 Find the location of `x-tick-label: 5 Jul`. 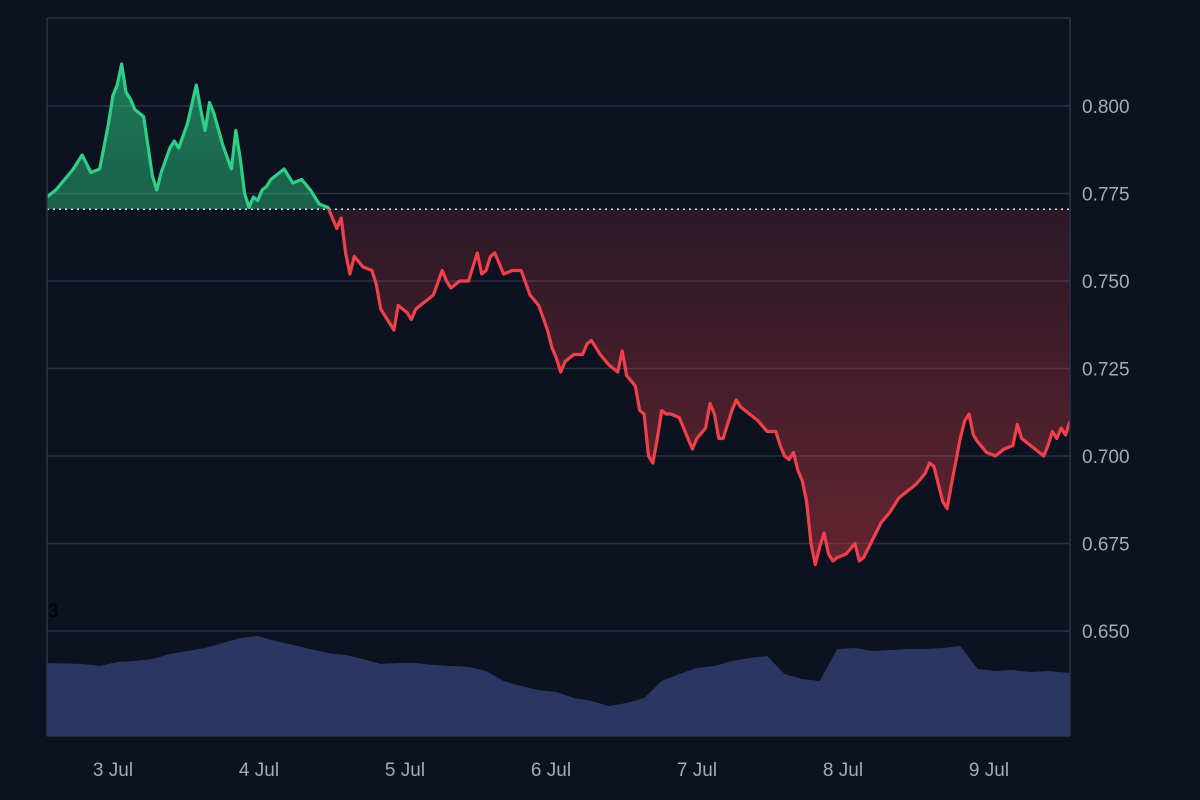

x-tick-label: 5 Jul is located at coordinates (405, 770).